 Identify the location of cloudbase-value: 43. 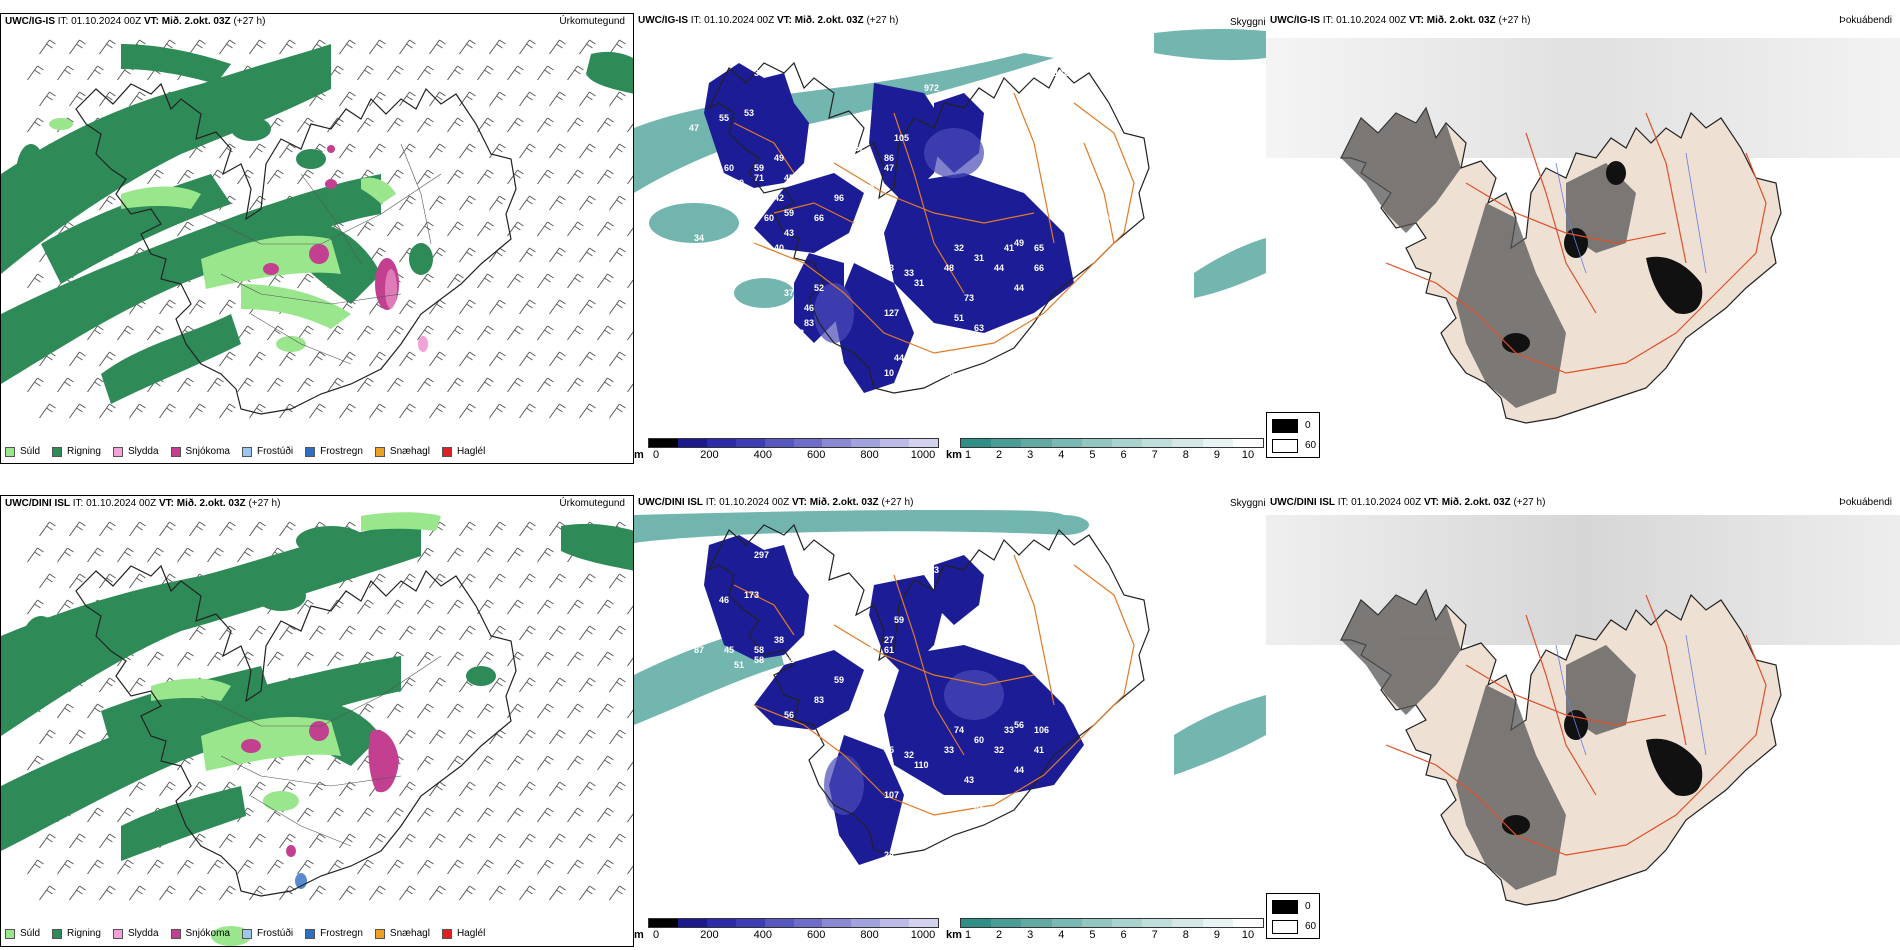
(849, 620).